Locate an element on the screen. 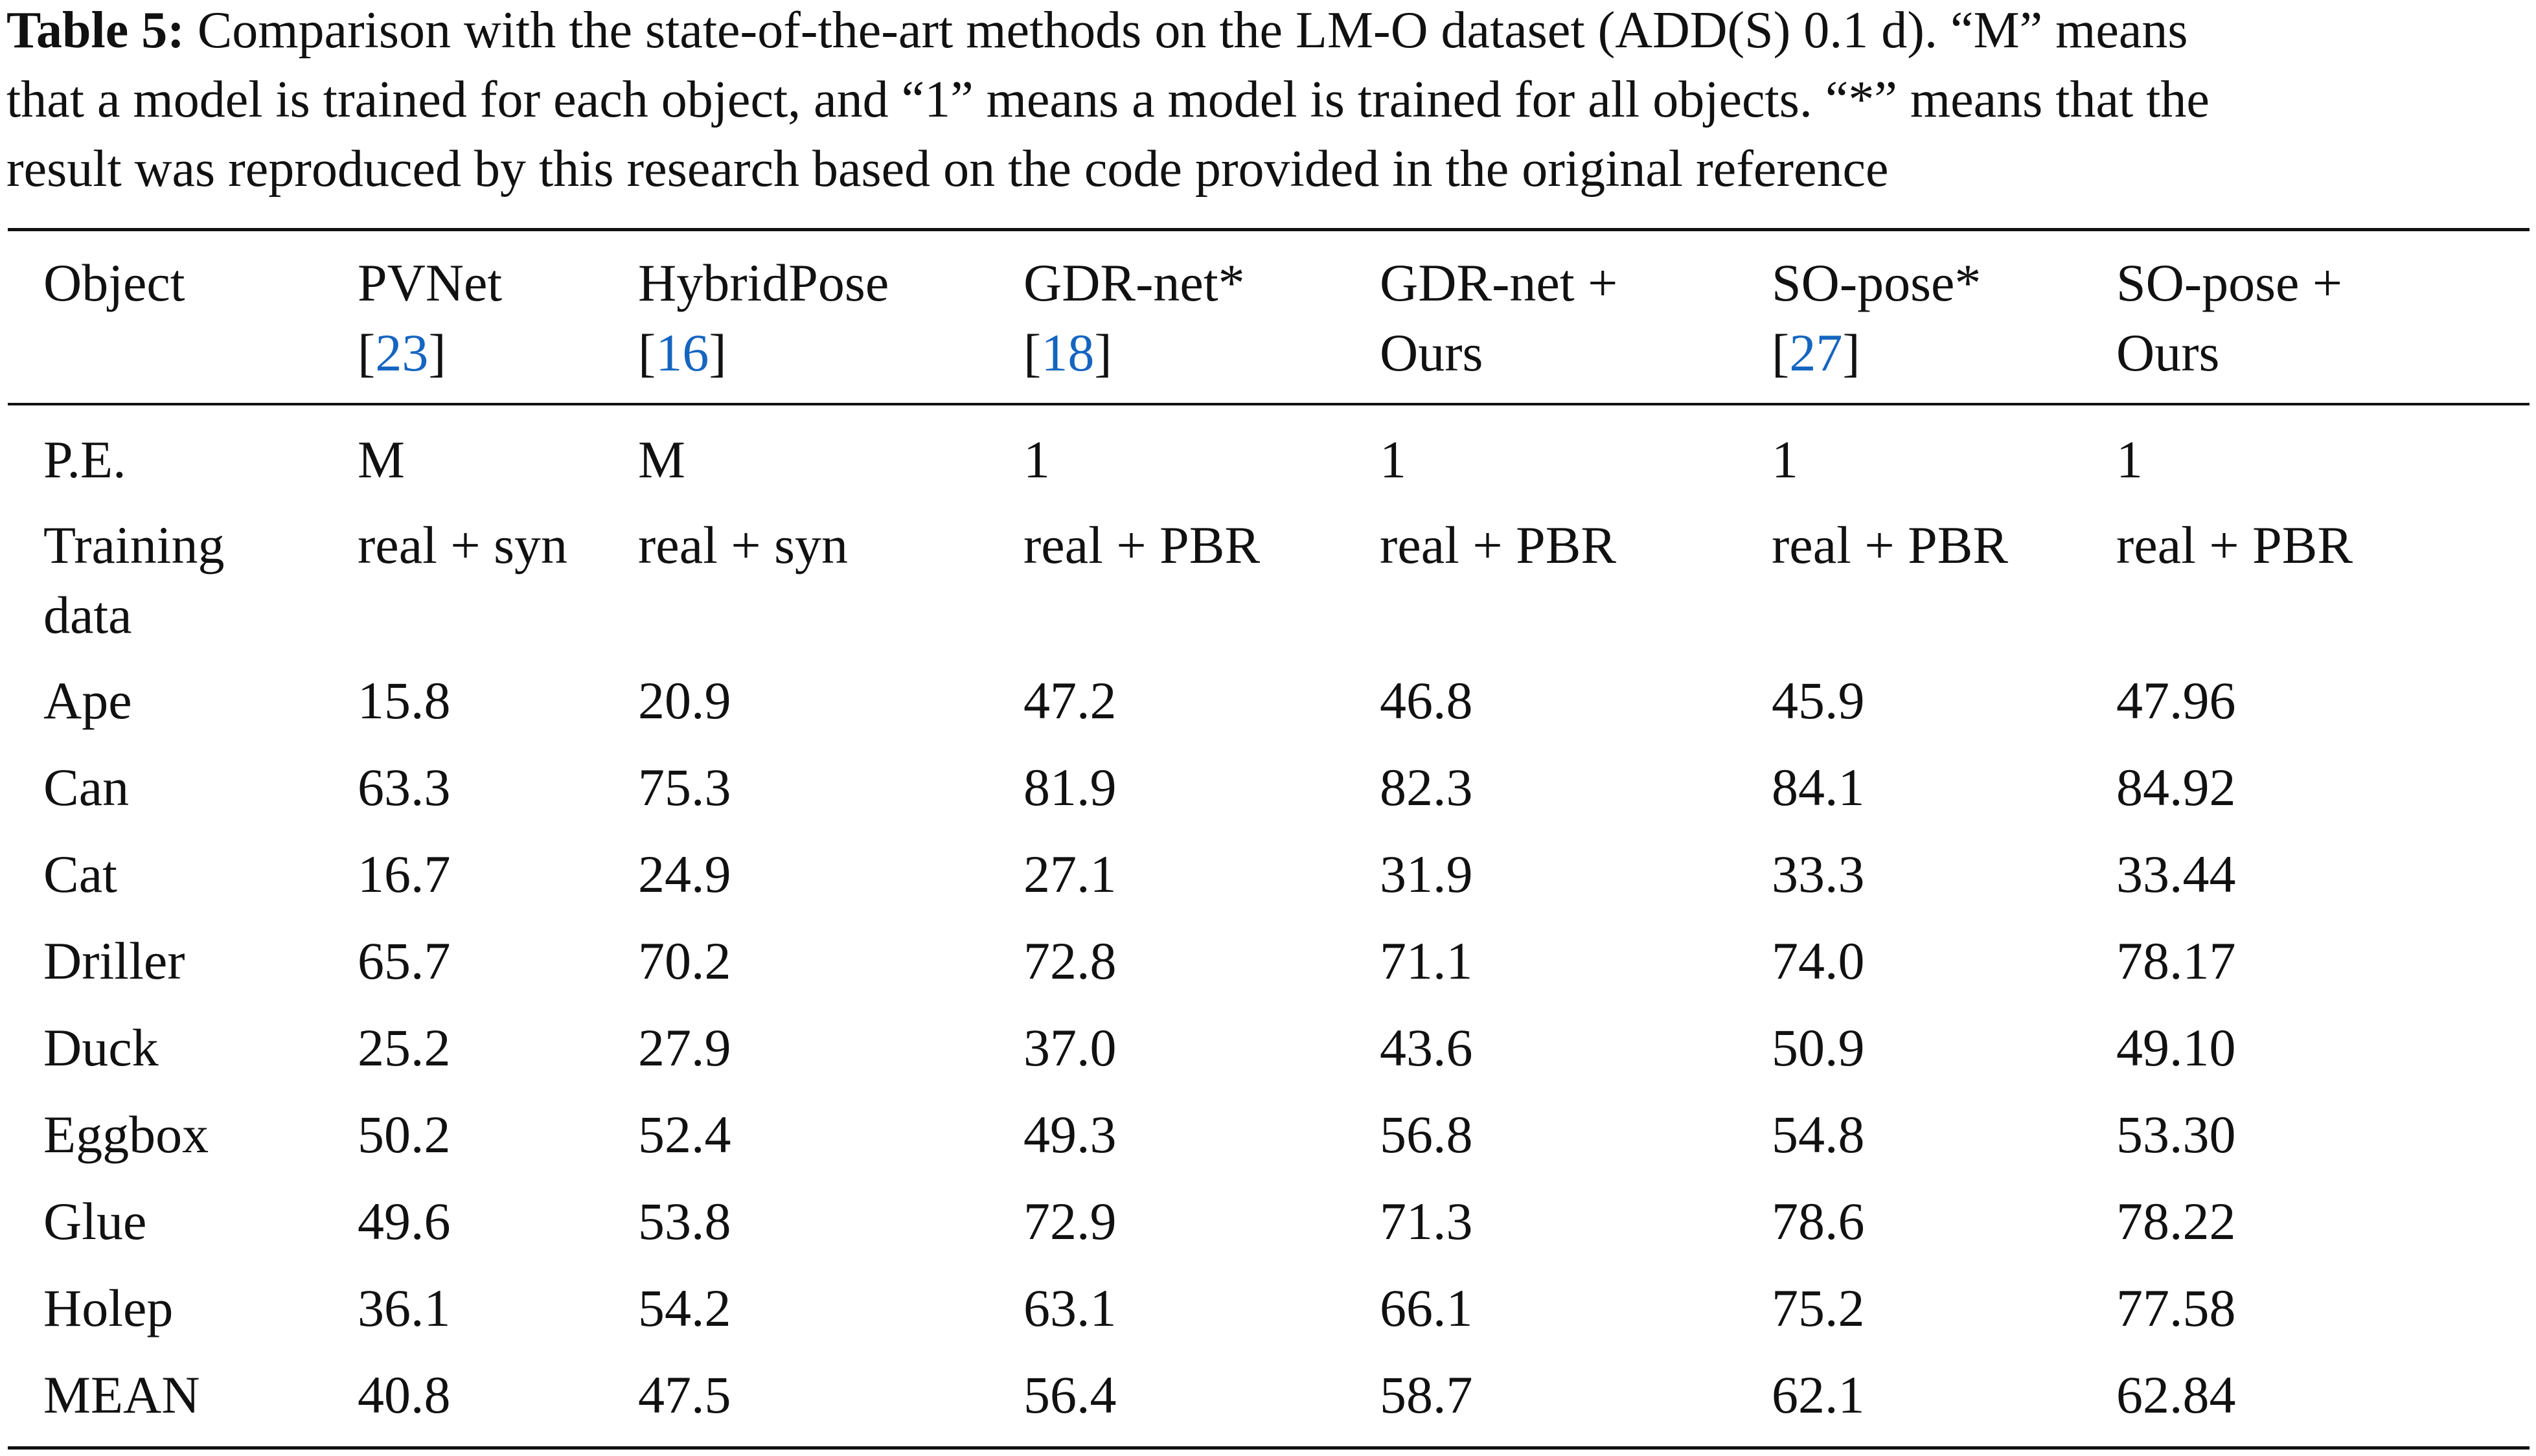  table-cell: 58.7 is located at coordinates (1426, 1395).